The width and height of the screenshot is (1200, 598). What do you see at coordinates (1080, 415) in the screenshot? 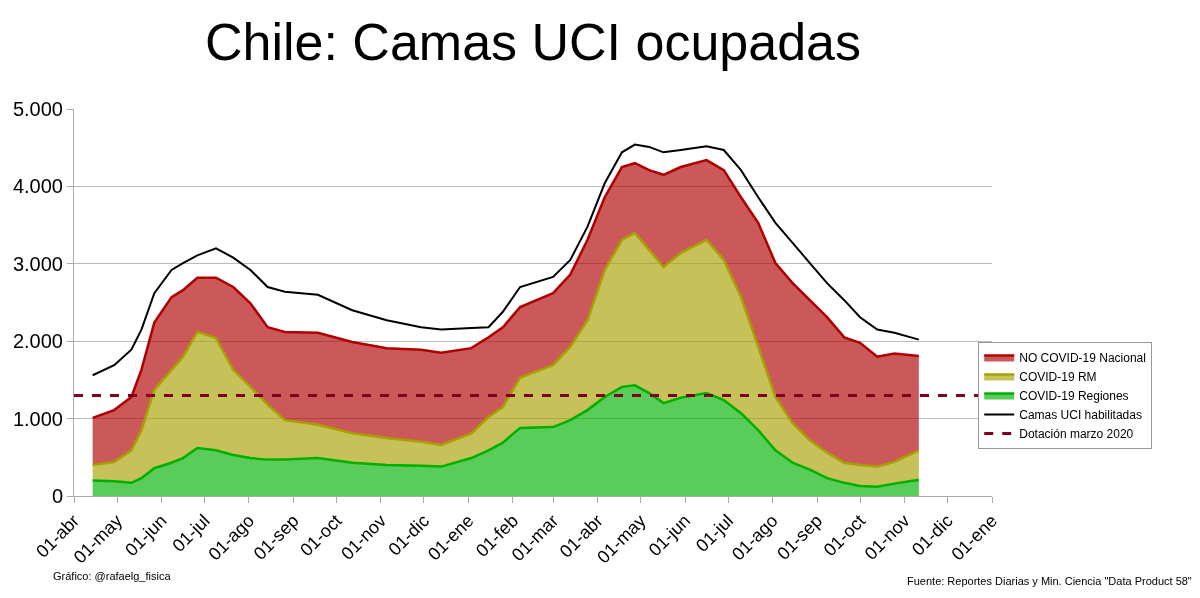
I see `legend-label: Camas UCI habilitadas` at bounding box center [1080, 415].